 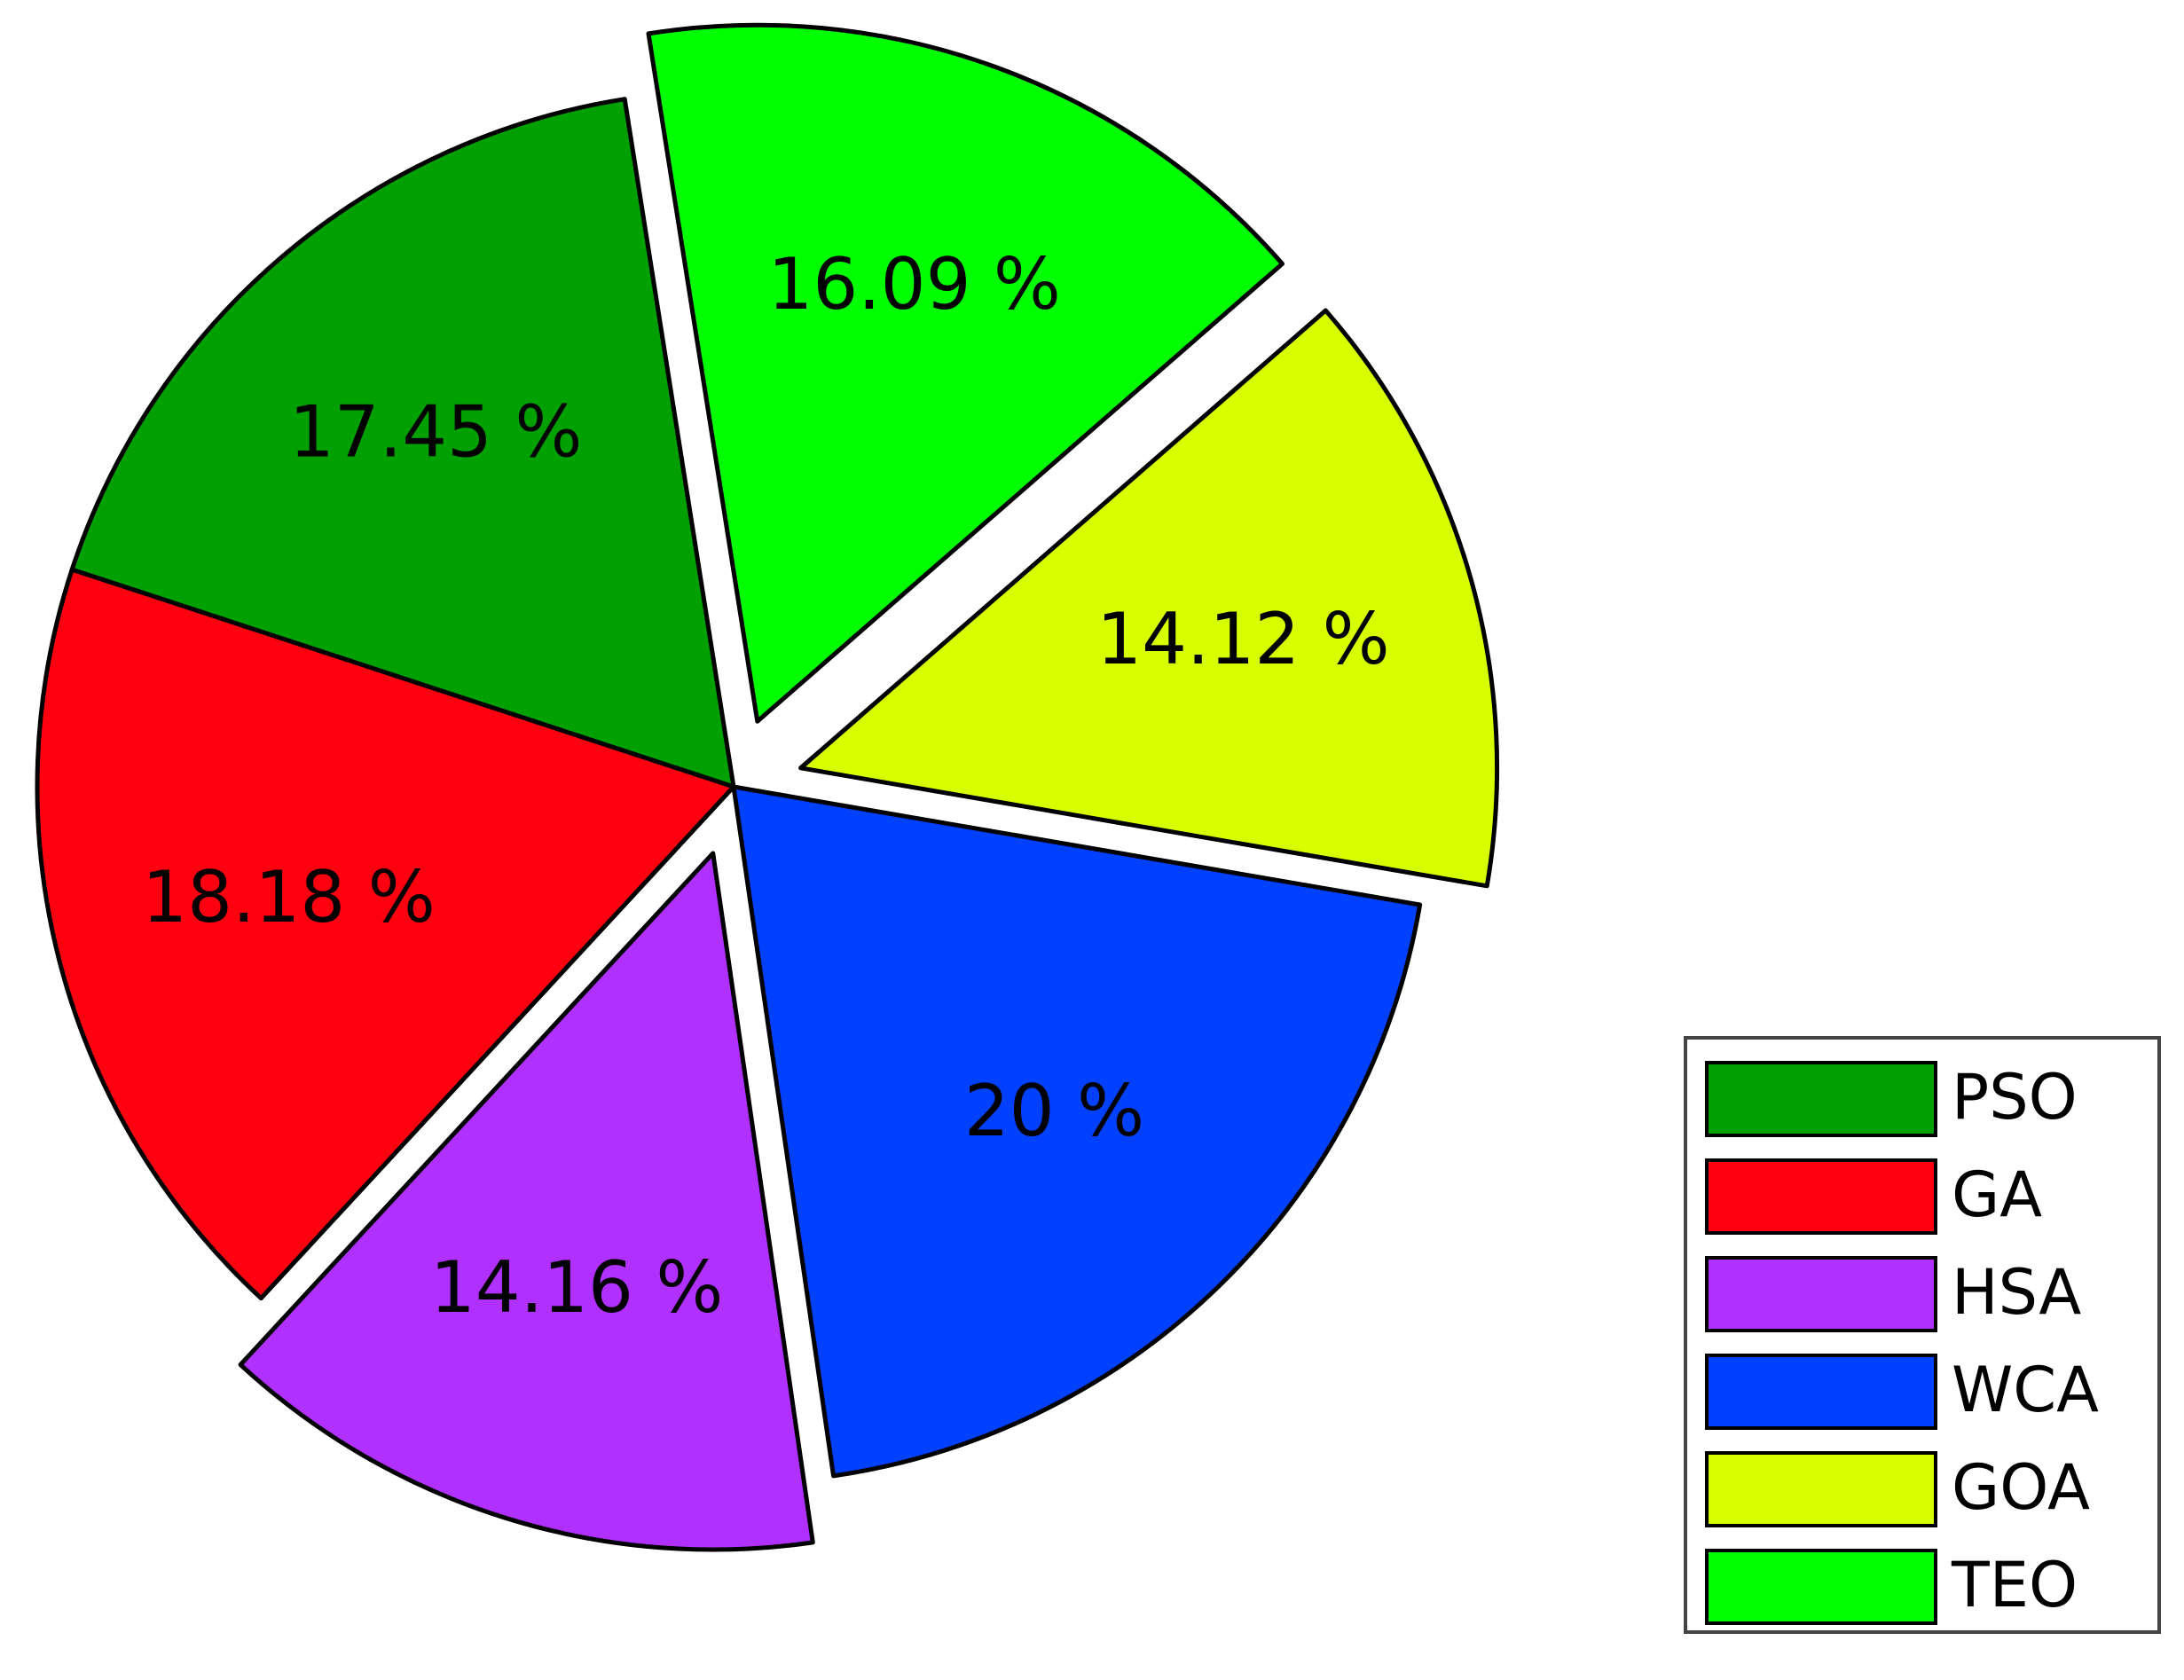 I want to click on legend-label: HSA, so click(x=2017, y=1292).